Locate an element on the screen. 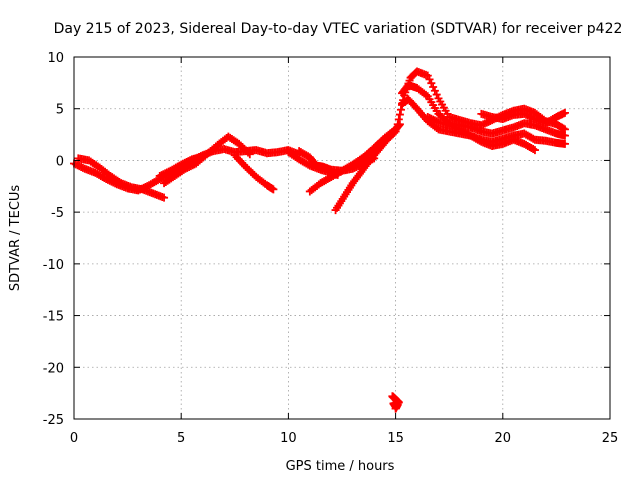  x-tick-label: 25 is located at coordinates (610, 438).